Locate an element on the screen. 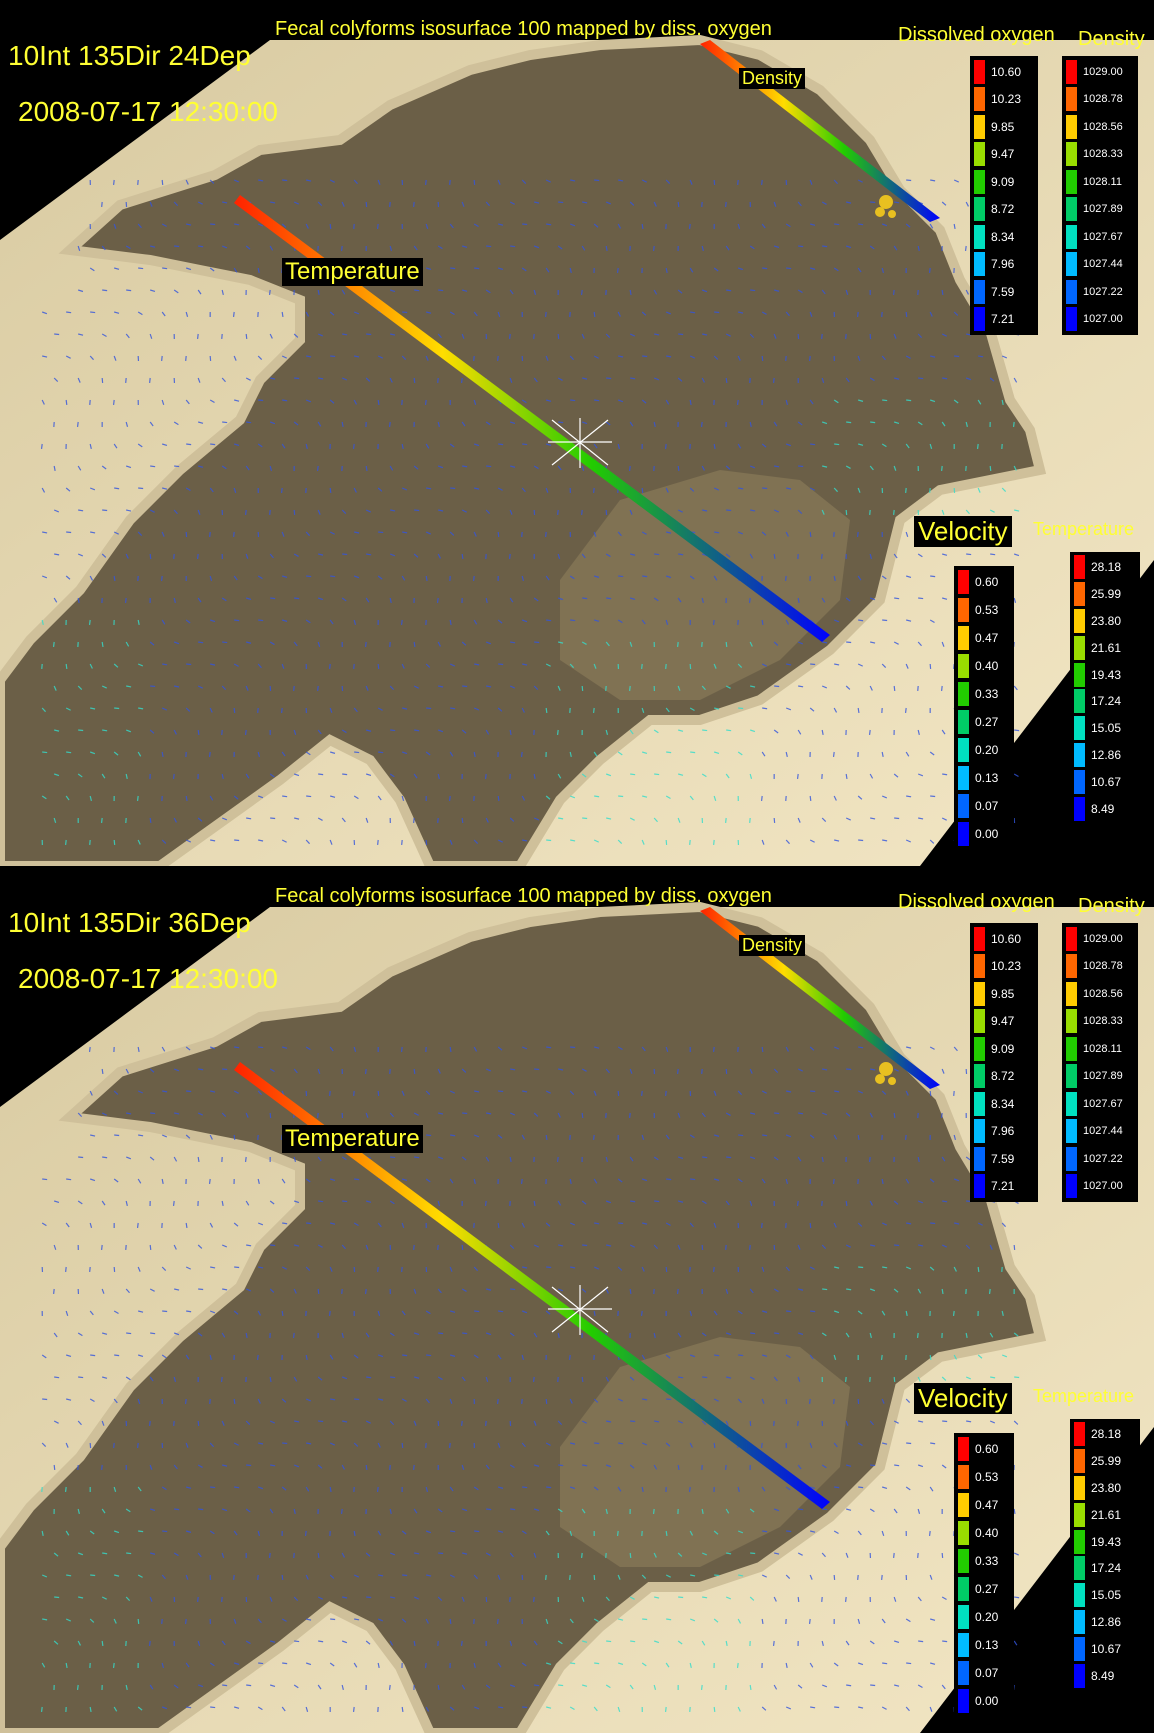  legend-value: 23.80 is located at coordinates (1106, 1487).